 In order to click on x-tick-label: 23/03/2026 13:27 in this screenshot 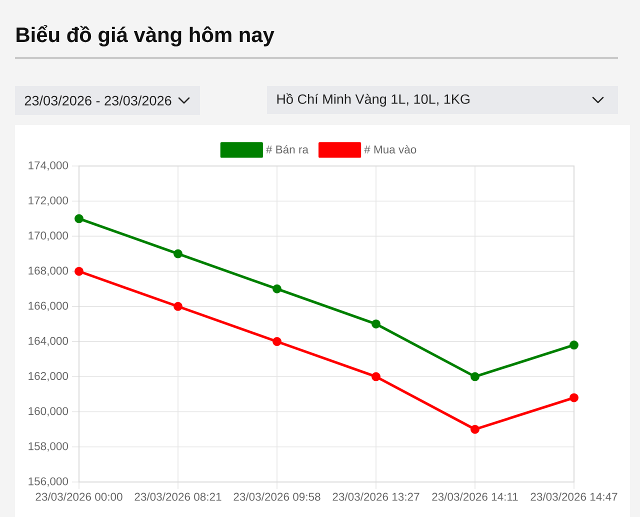, I will do `click(376, 496)`.